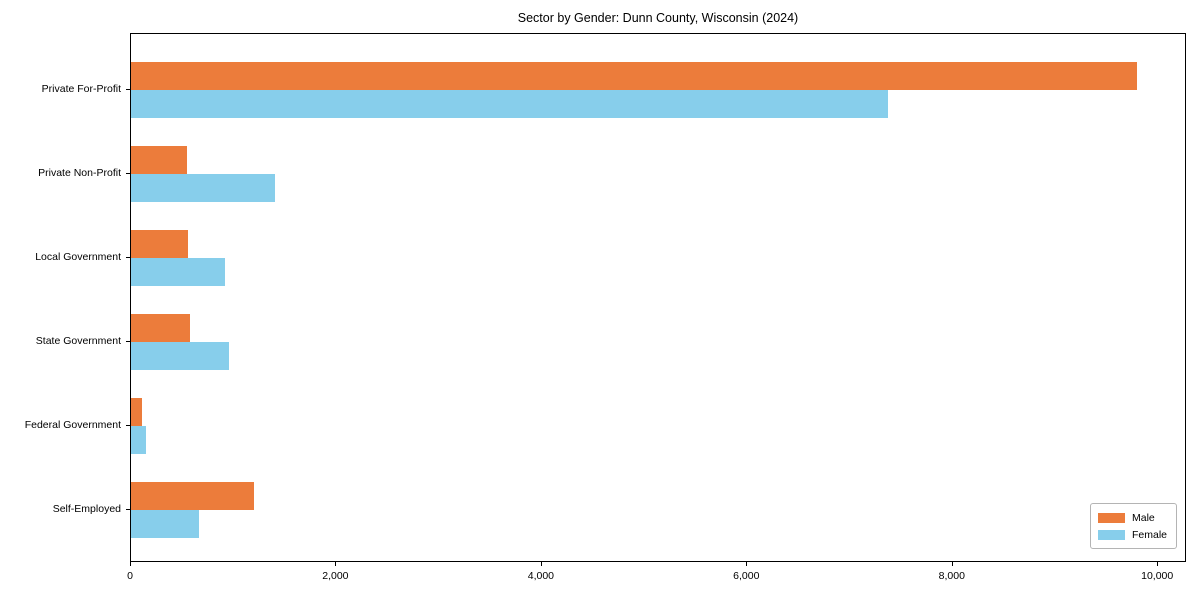  Describe the element at coordinates (541, 576) in the screenshot. I see `xtick-label-4-000: 4,000` at that location.